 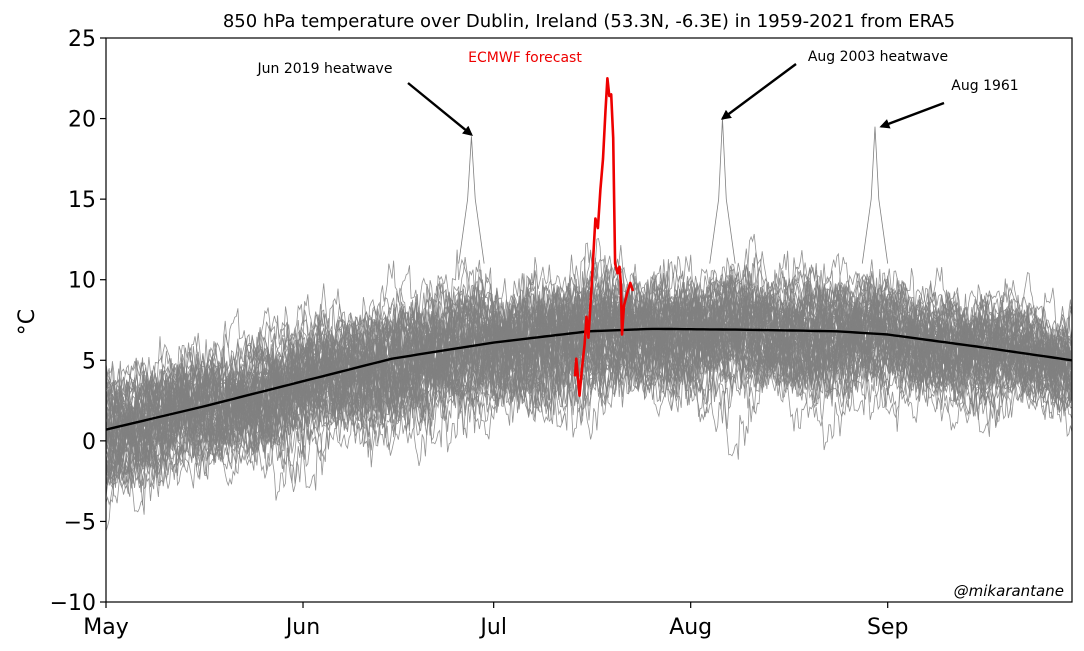 I want to click on credit-label: @mikarantane, so click(x=1009, y=591).